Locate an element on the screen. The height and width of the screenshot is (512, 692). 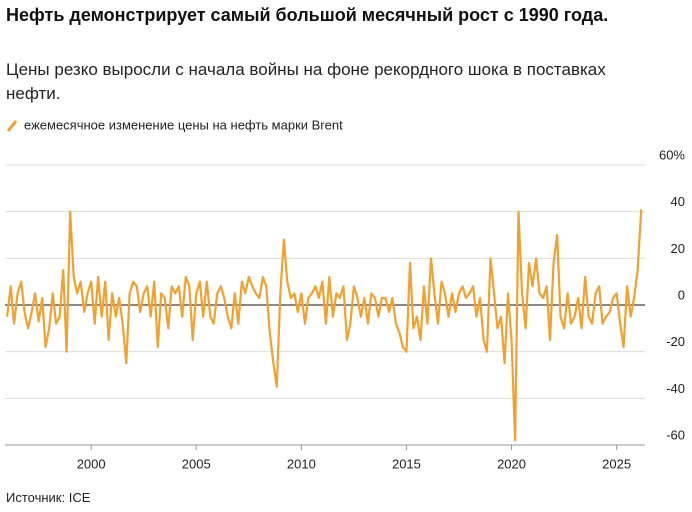
x-tick-label: 2010 is located at coordinates (301, 463).